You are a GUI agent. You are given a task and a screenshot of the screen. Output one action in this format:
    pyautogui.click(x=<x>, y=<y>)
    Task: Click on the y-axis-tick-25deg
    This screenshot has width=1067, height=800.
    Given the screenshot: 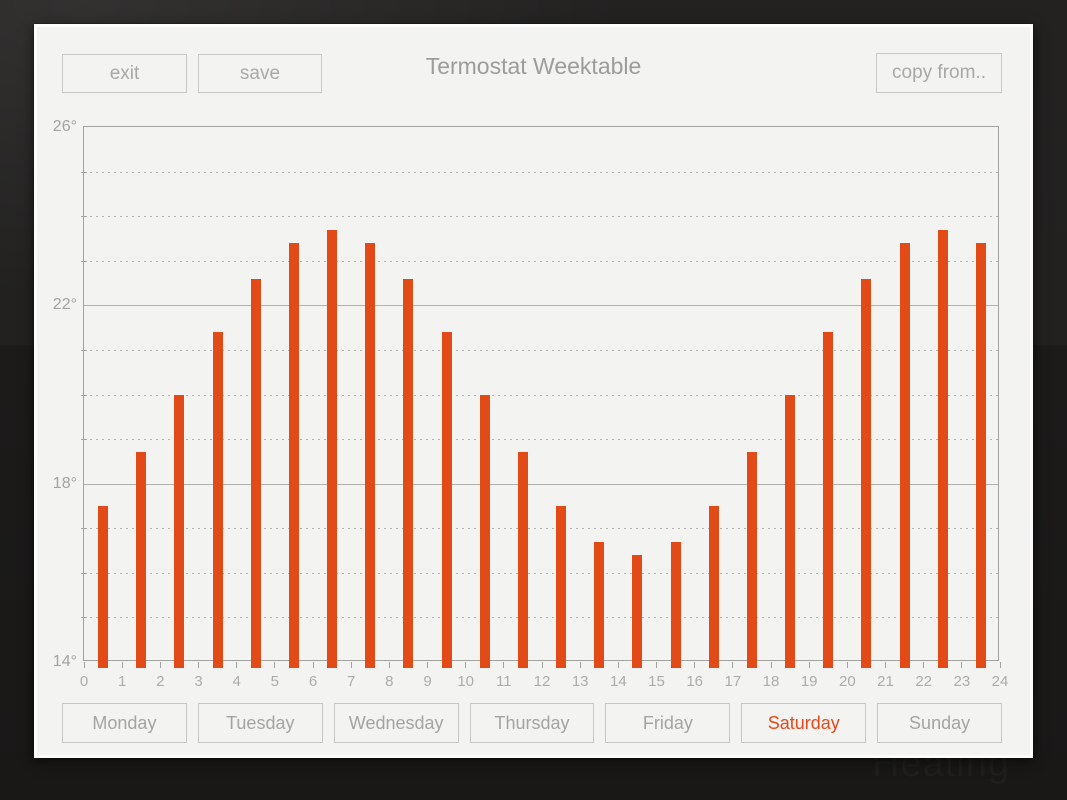 What is the action you would take?
    pyautogui.click(x=84, y=172)
    